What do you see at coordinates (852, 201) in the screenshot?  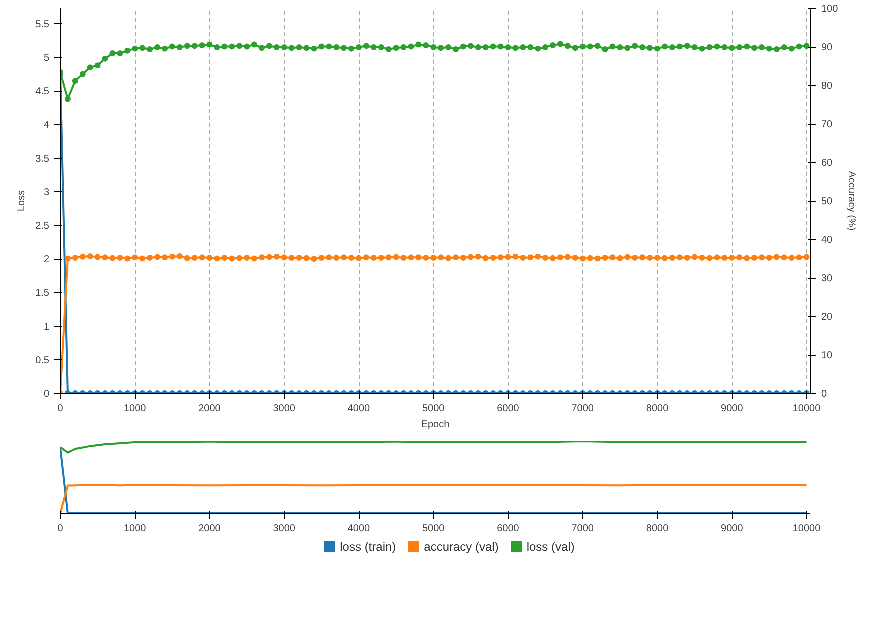 I see `y2-axis-title: Accuracy (%)` at bounding box center [852, 201].